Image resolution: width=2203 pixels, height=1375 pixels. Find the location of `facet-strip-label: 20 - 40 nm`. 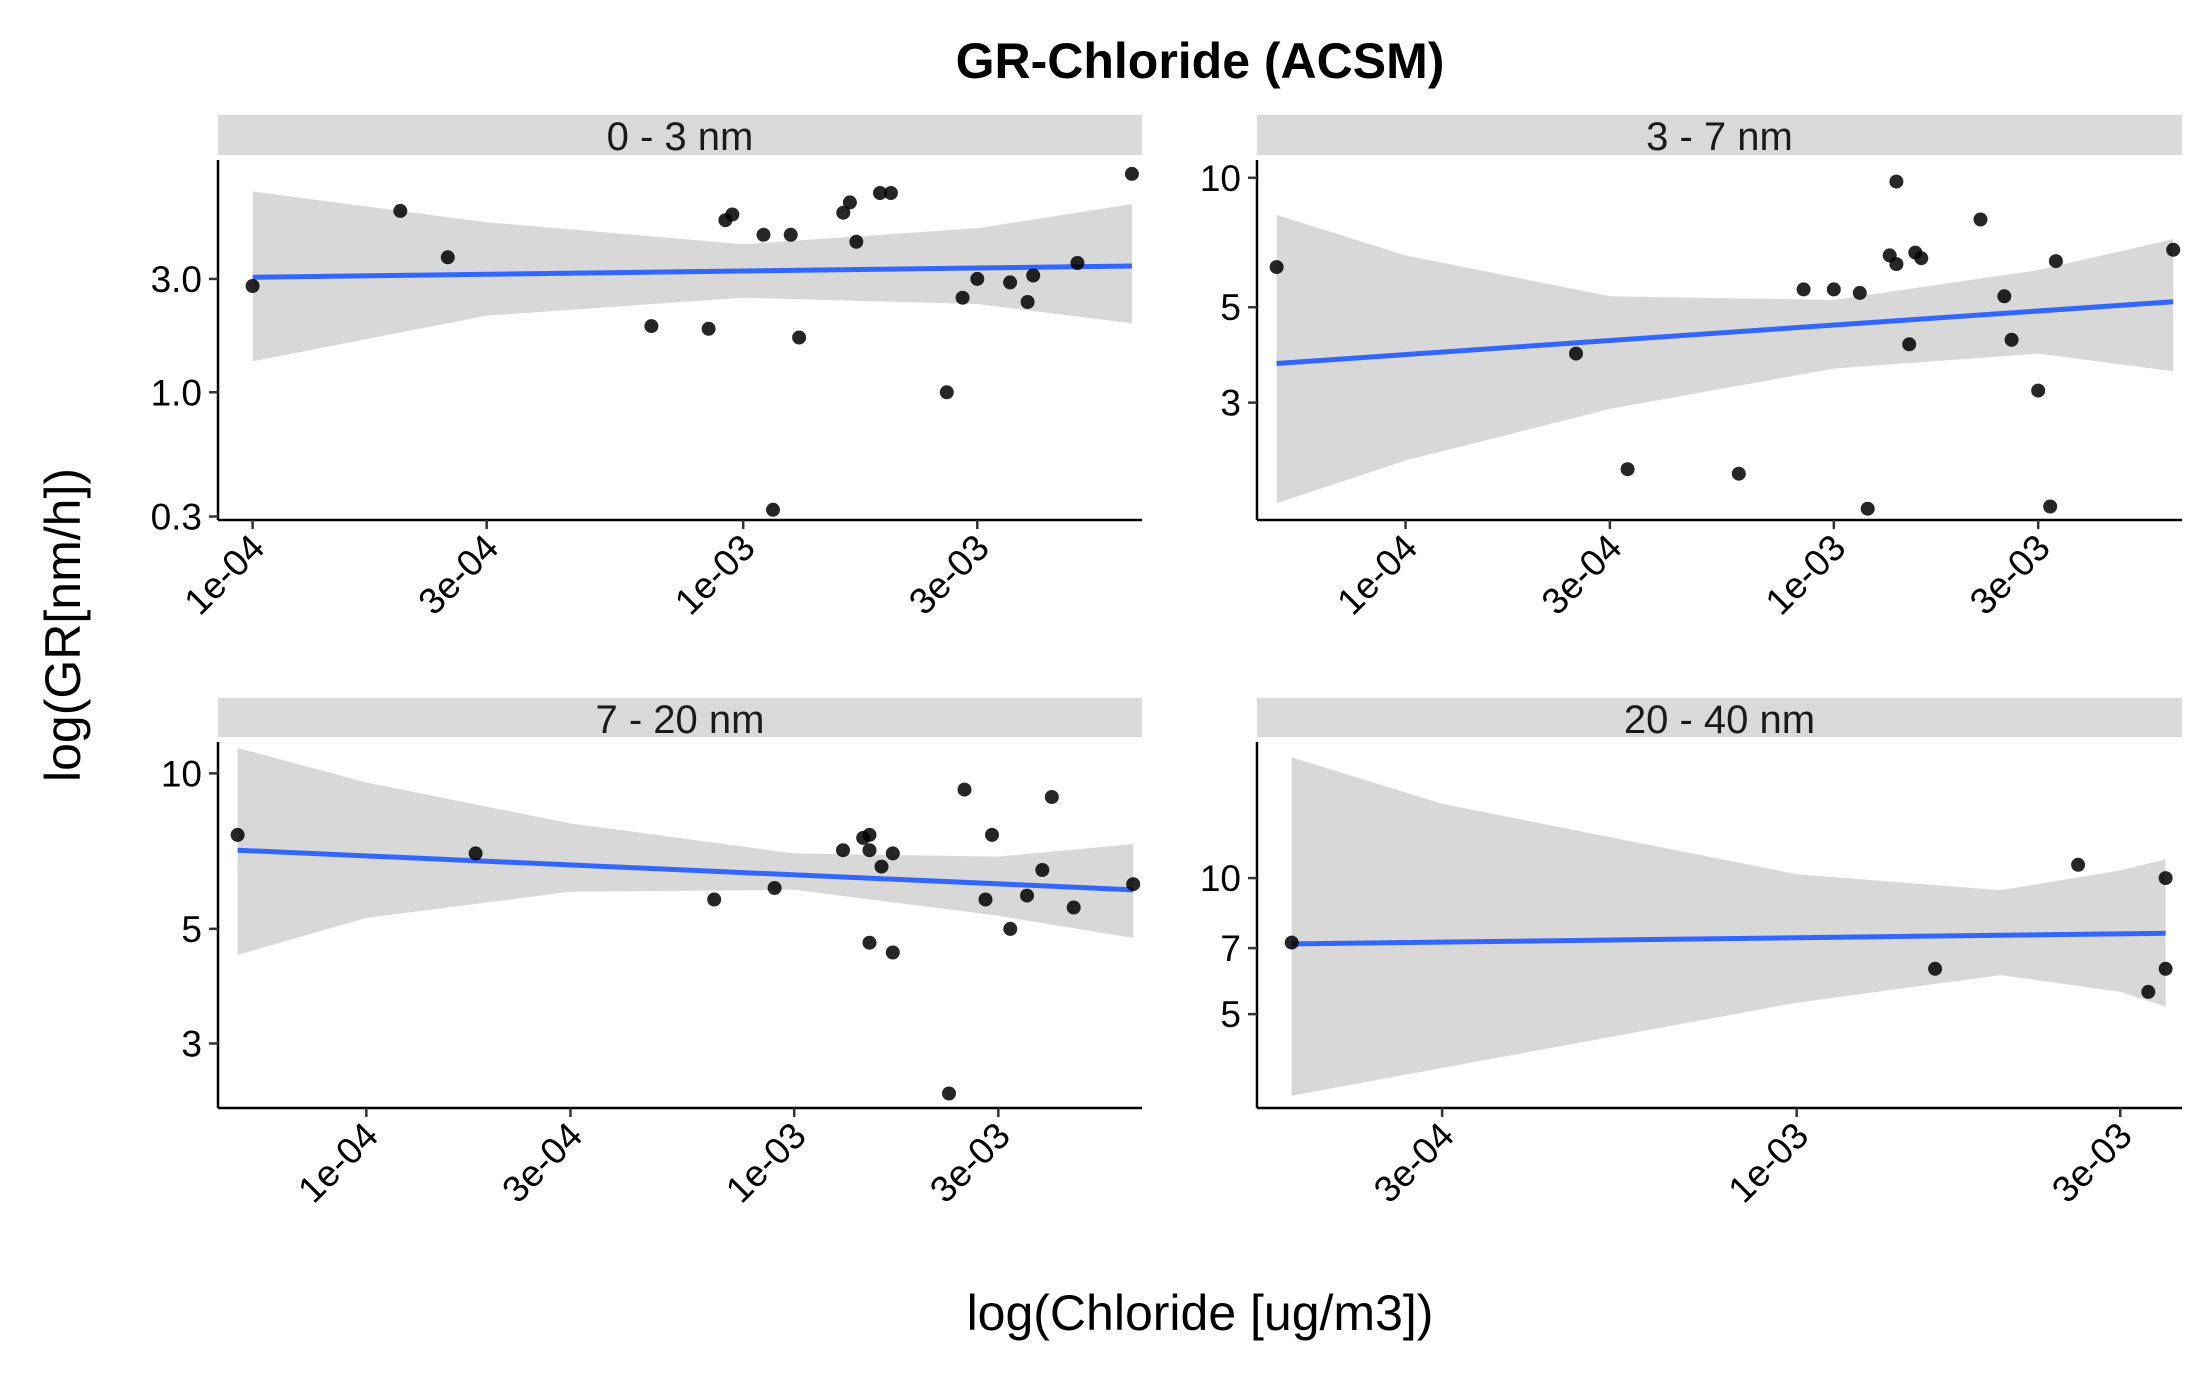

facet-strip-label: 20 - 40 nm is located at coordinates (1719, 720).